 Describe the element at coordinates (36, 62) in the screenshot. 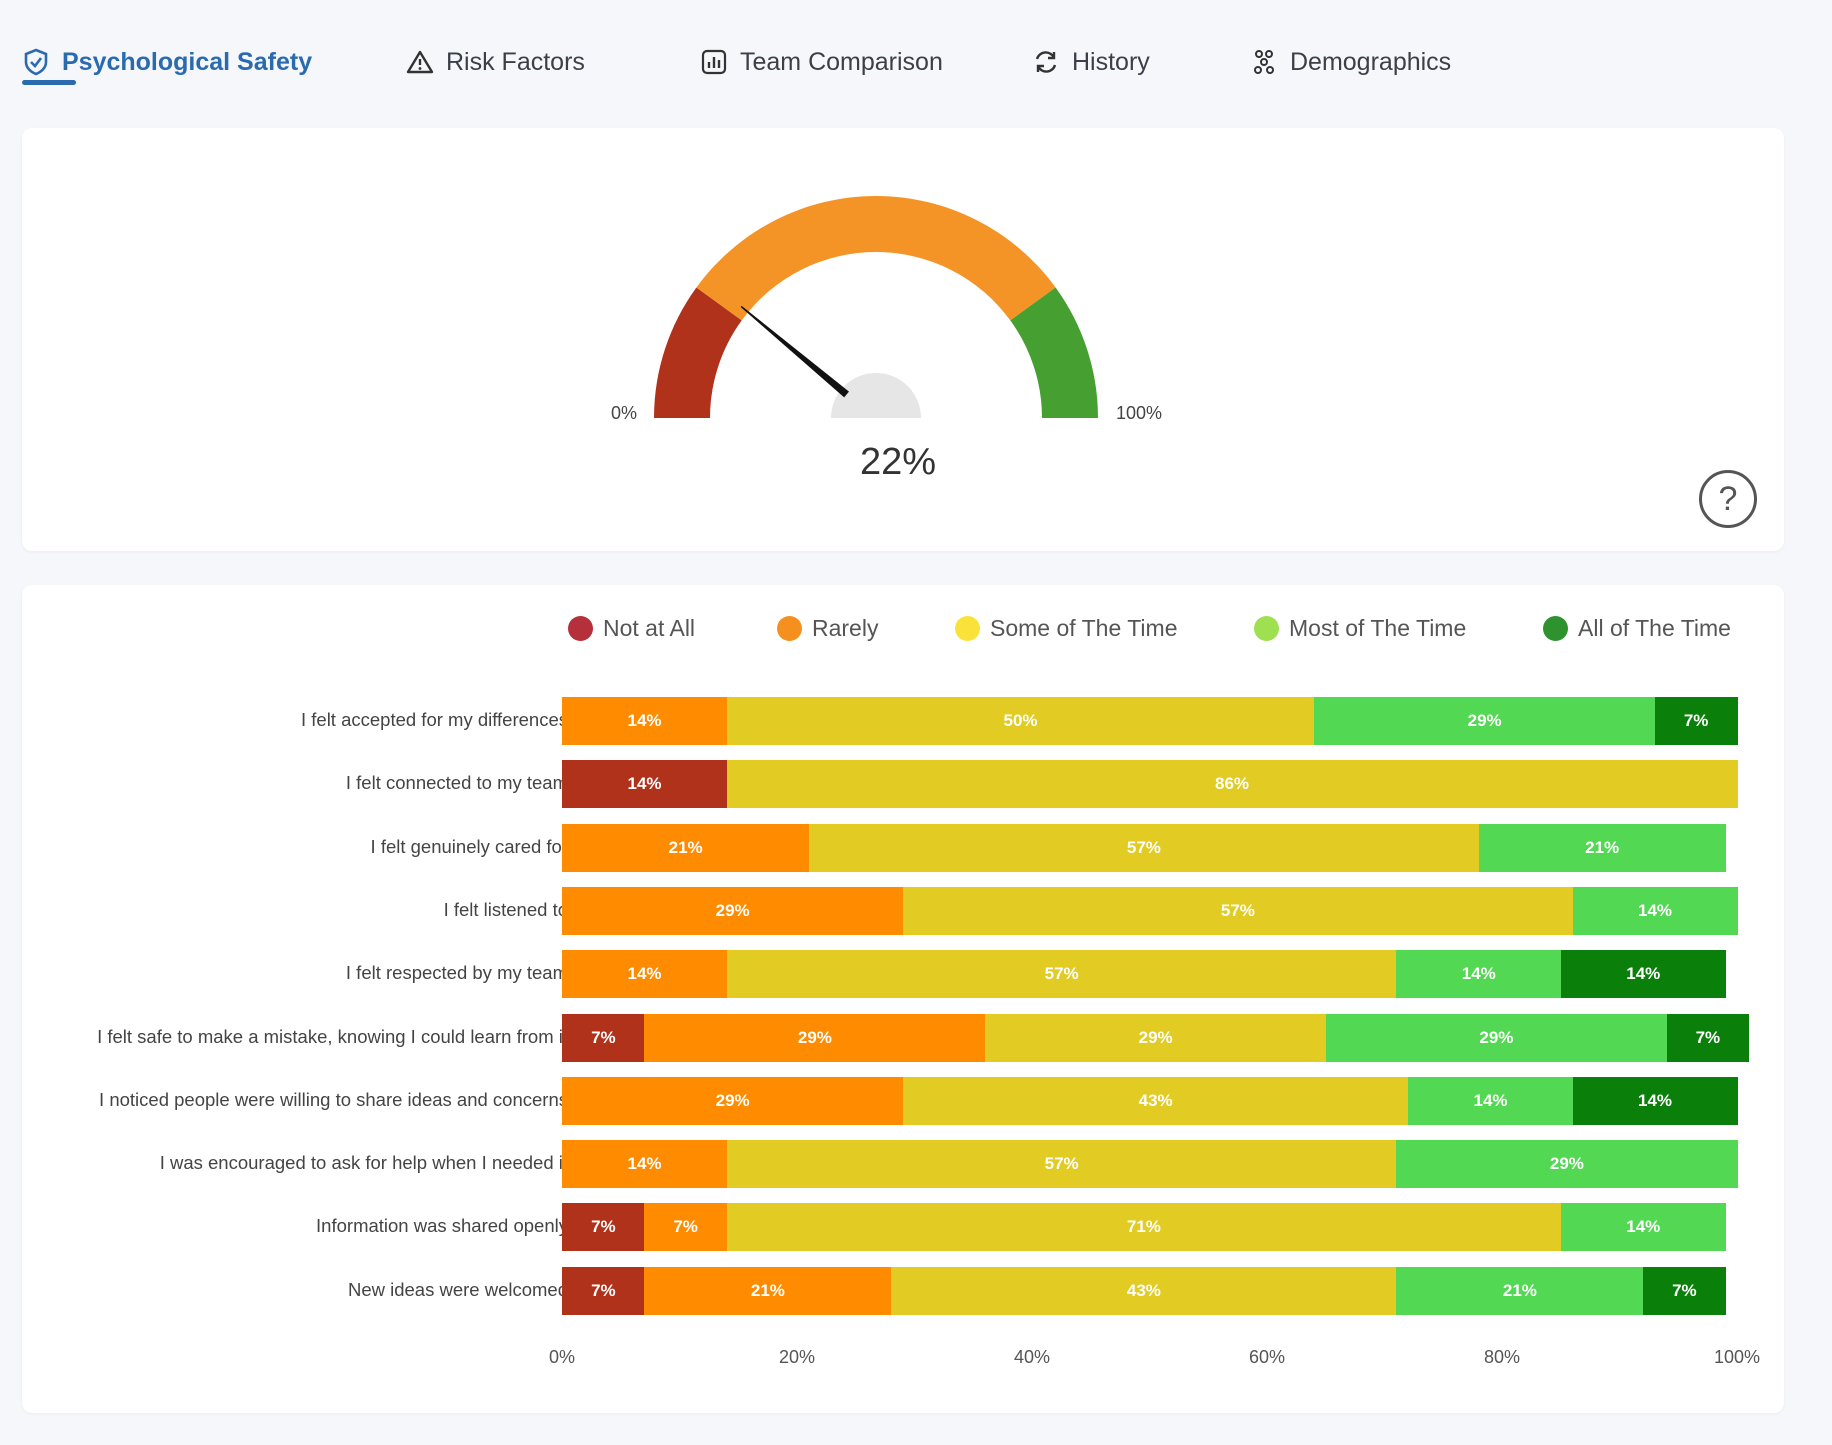

I see `shield-check-icon` at that location.